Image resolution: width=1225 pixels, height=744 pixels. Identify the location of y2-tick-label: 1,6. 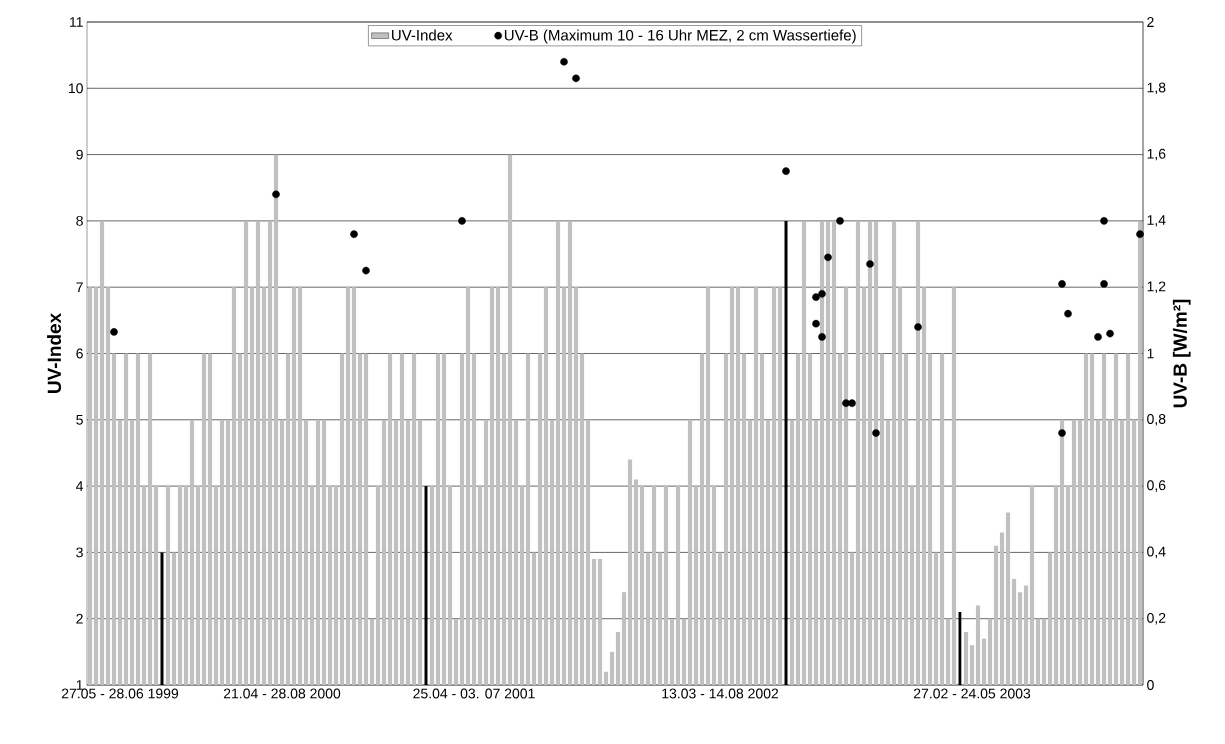
(1156, 154).